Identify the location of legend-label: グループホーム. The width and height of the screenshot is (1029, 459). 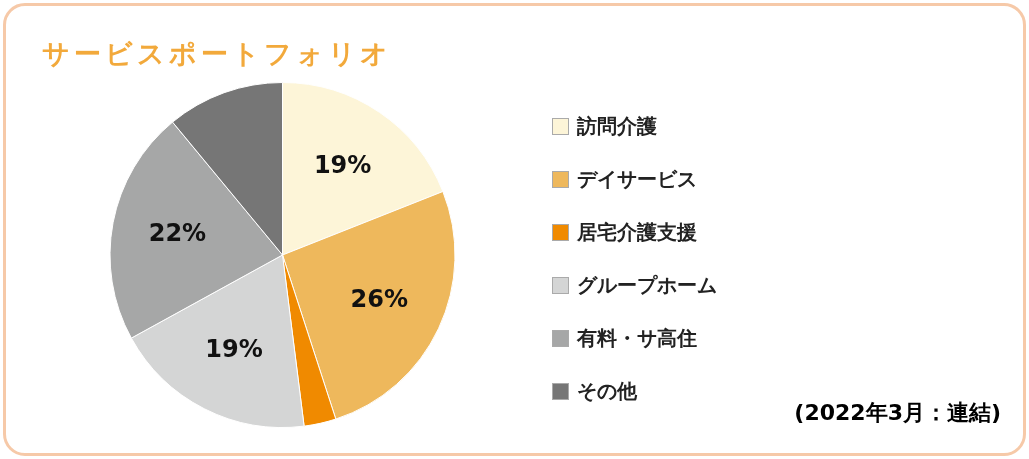
(647, 285).